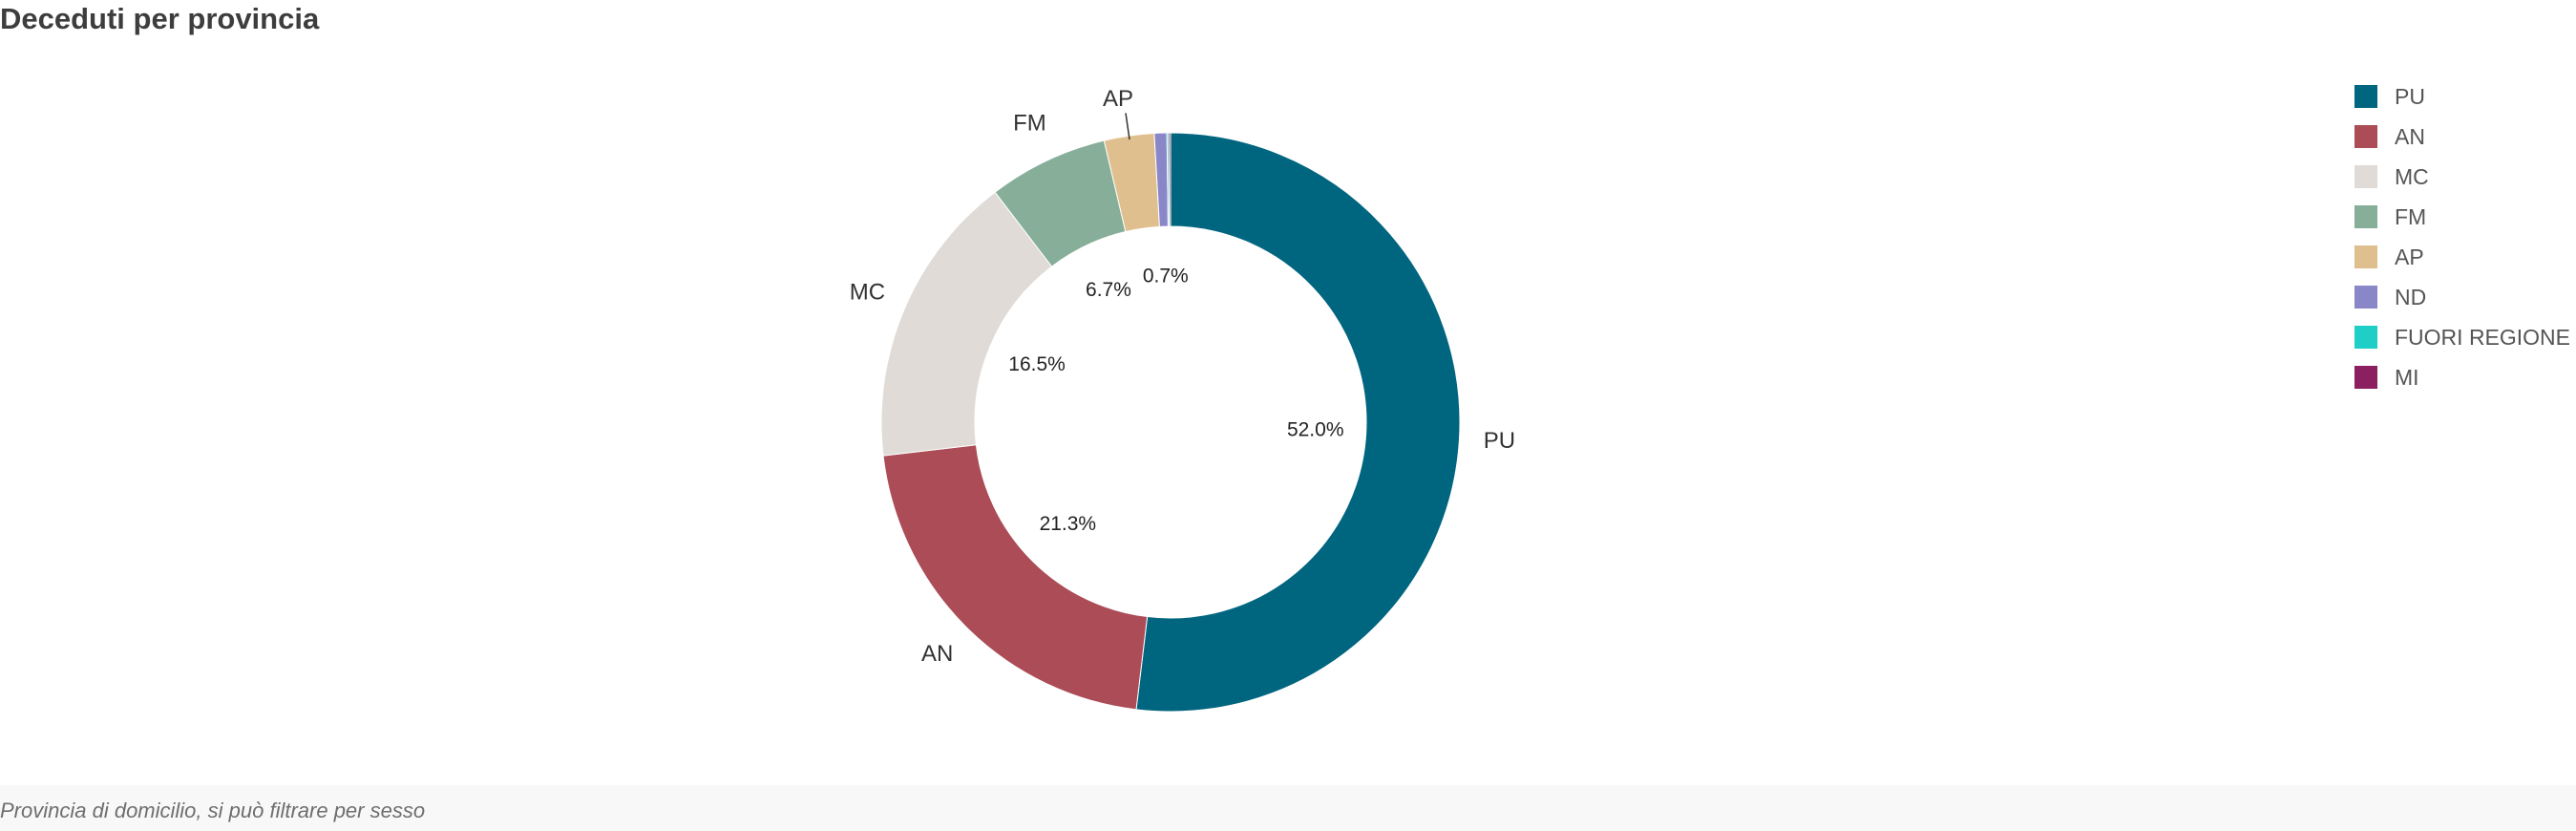 This screenshot has height=831, width=2576. What do you see at coordinates (2410, 96) in the screenshot?
I see `legend-label: PU` at bounding box center [2410, 96].